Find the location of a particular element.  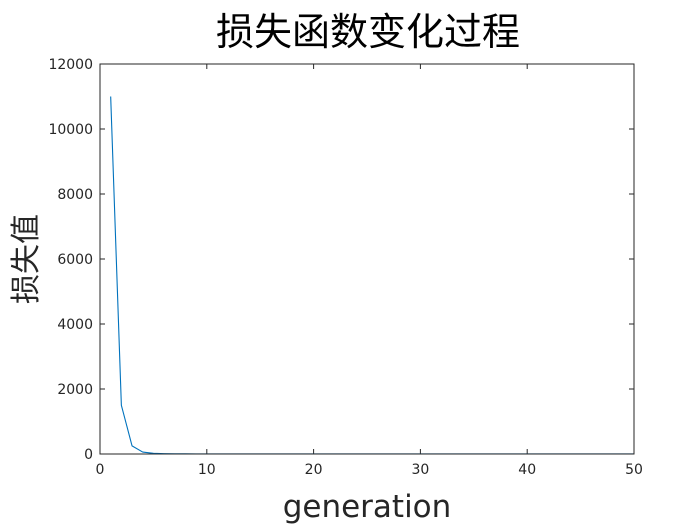

x-tick-label: 0 is located at coordinates (100, 470).